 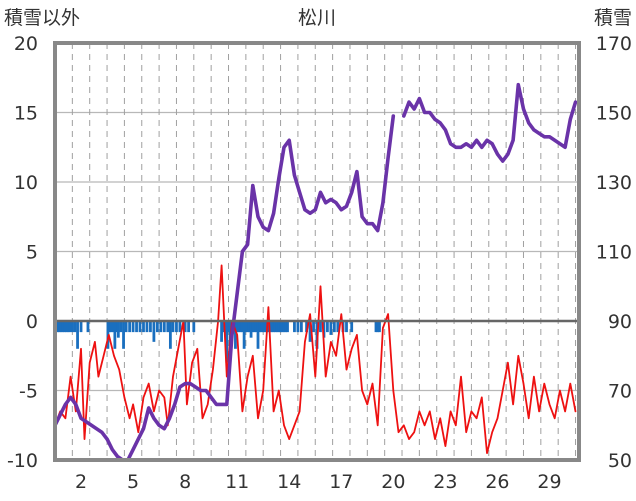 I want to click on right-axis-title: 積雪, so click(x=613, y=18).